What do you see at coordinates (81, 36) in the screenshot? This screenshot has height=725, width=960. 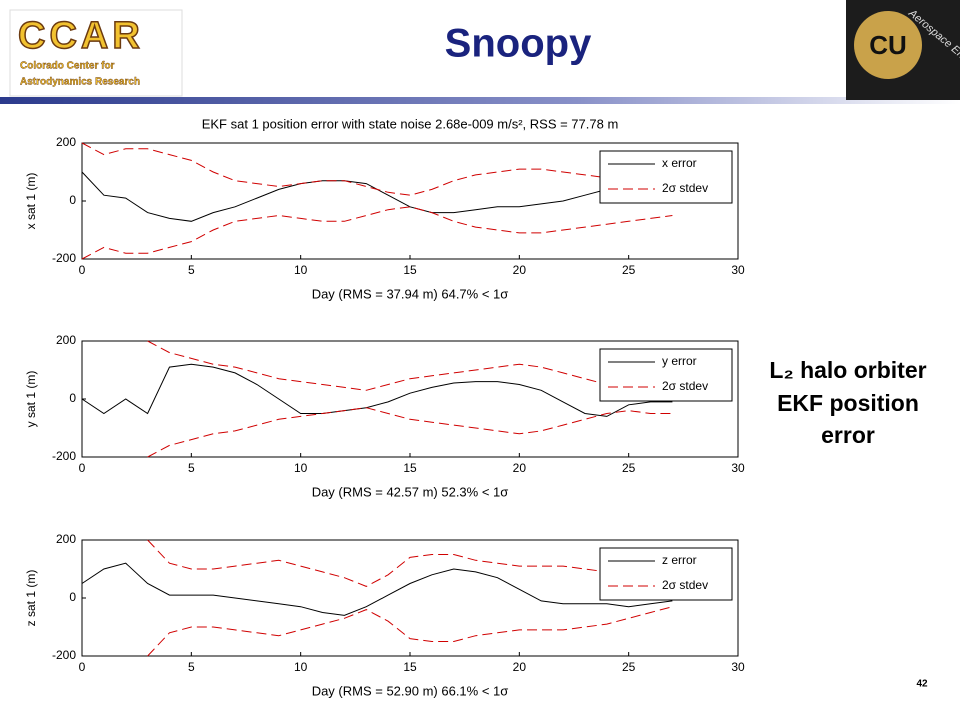 I see `logo-name: CCAR` at bounding box center [81, 36].